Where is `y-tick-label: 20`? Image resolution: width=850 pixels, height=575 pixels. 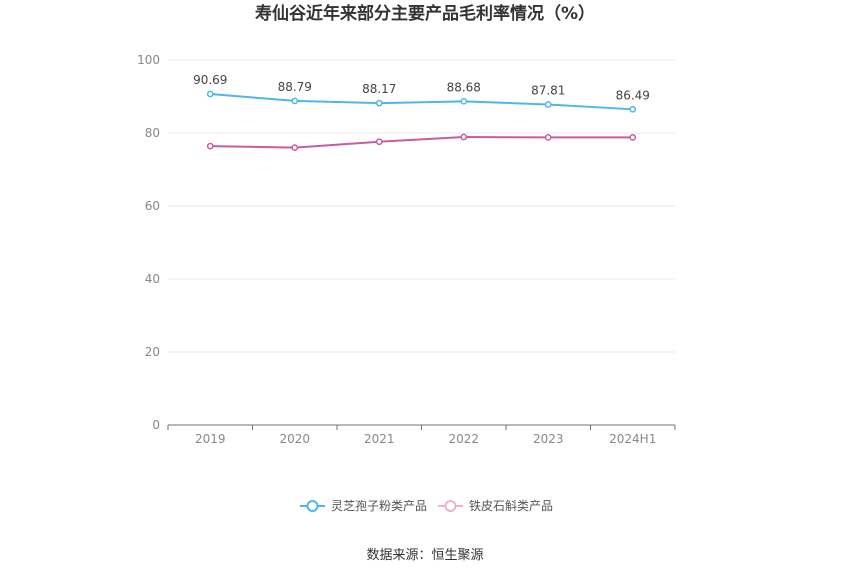 y-tick-label: 20 is located at coordinates (152, 352).